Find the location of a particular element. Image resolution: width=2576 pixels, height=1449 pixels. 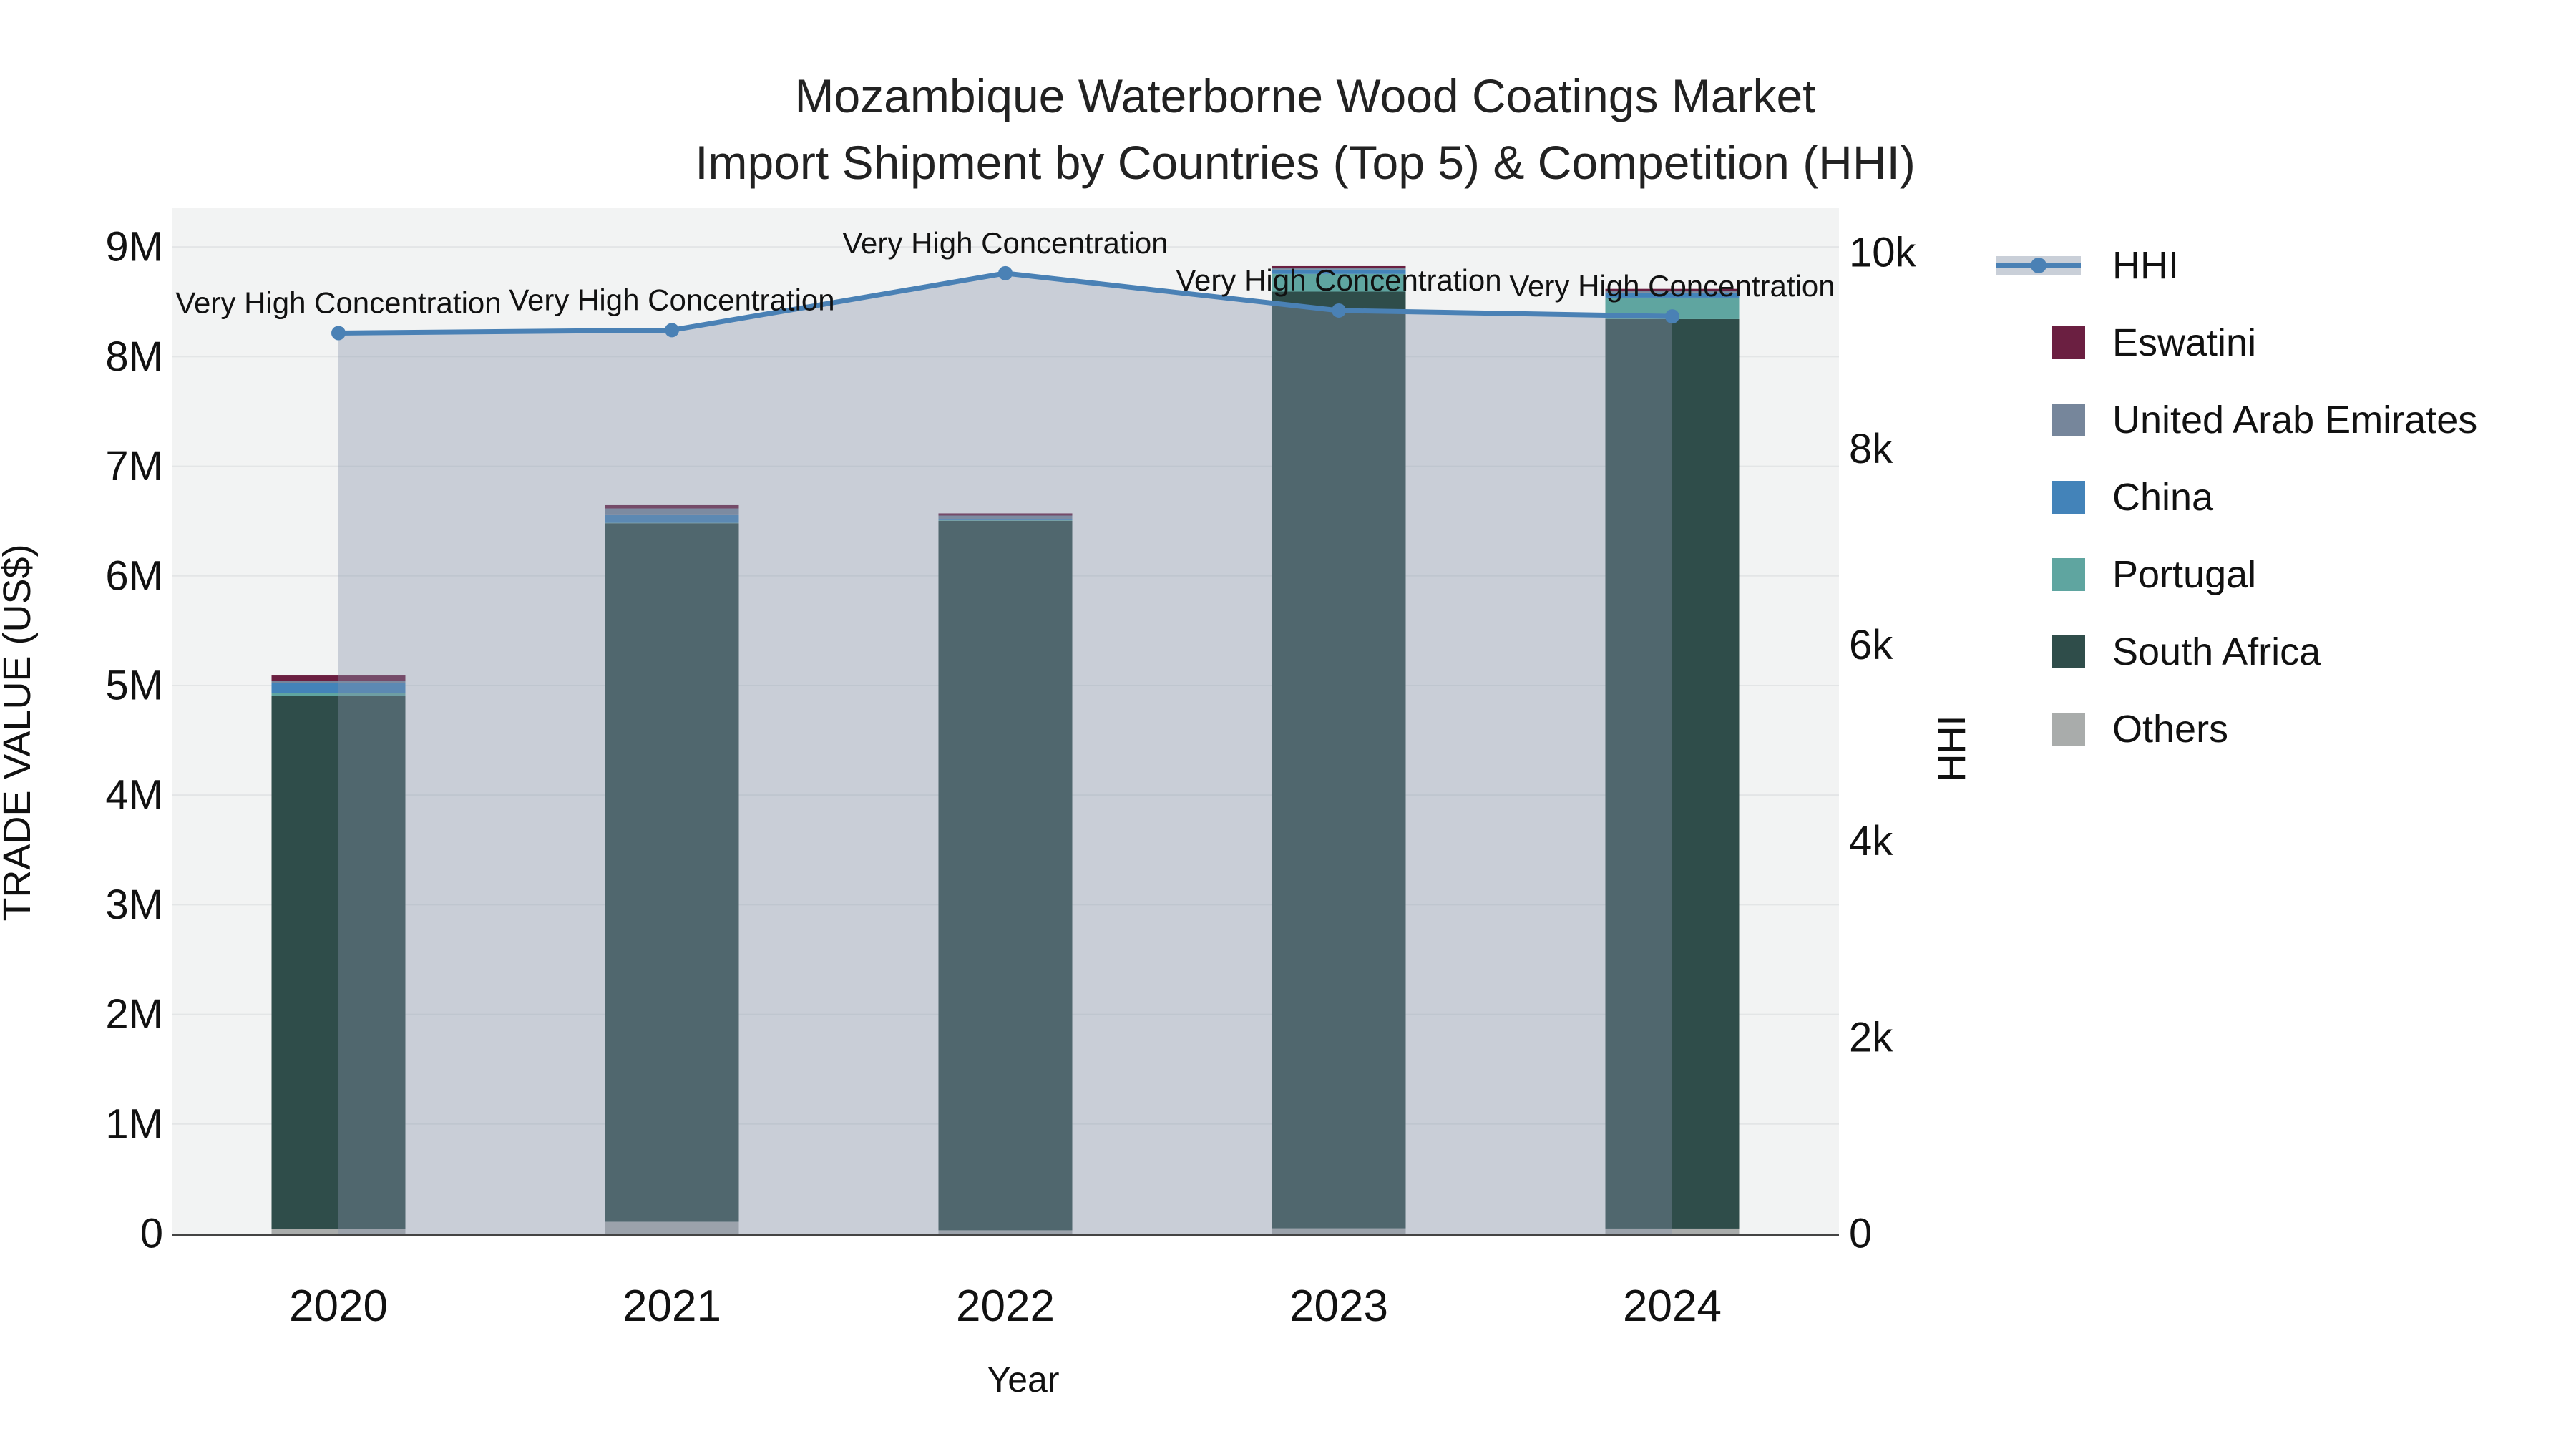

ytick-right-8k: 8k is located at coordinates (1871, 449).